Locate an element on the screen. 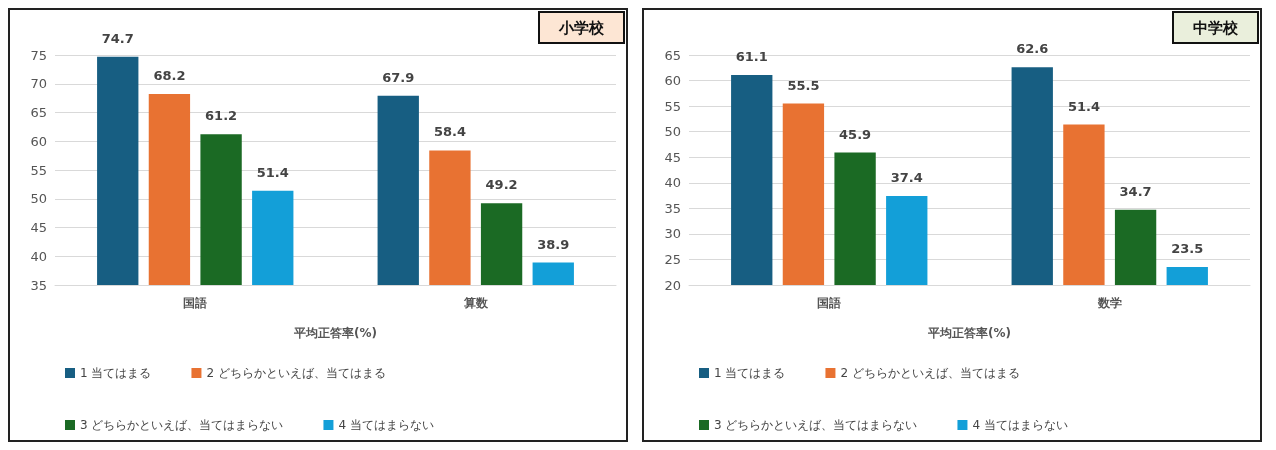 The image size is (1276, 450). y-tick-label: 70 is located at coordinates (38, 84).